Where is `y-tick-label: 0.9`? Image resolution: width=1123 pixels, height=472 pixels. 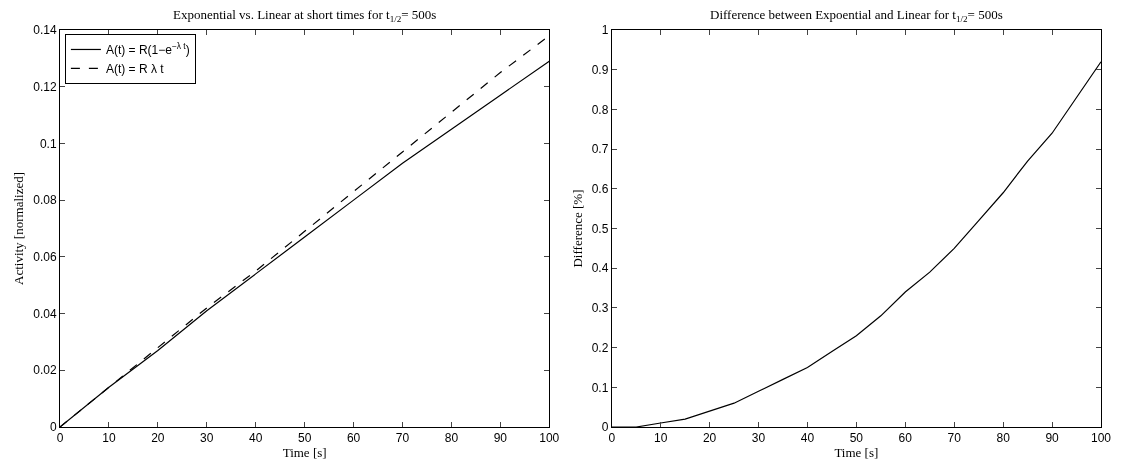 y-tick-label: 0.9 is located at coordinates (600, 69).